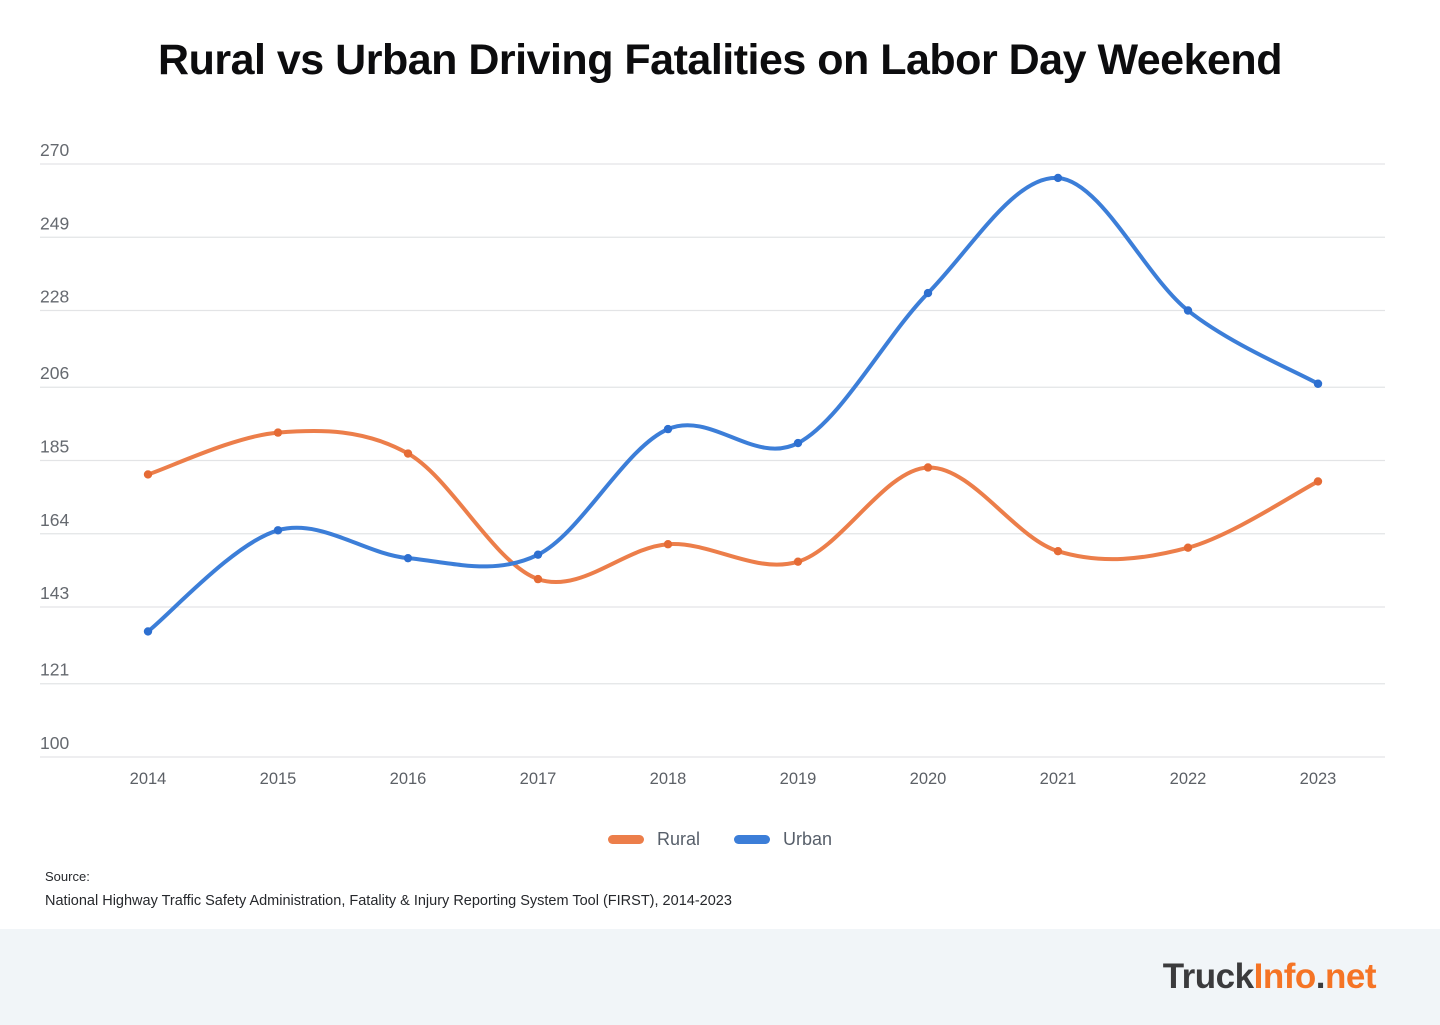 The height and width of the screenshot is (1025, 1440). What do you see at coordinates (54, 223) in the screenshot?
I see `y-tick-label-249: 249` at bounding box center [54, 223].